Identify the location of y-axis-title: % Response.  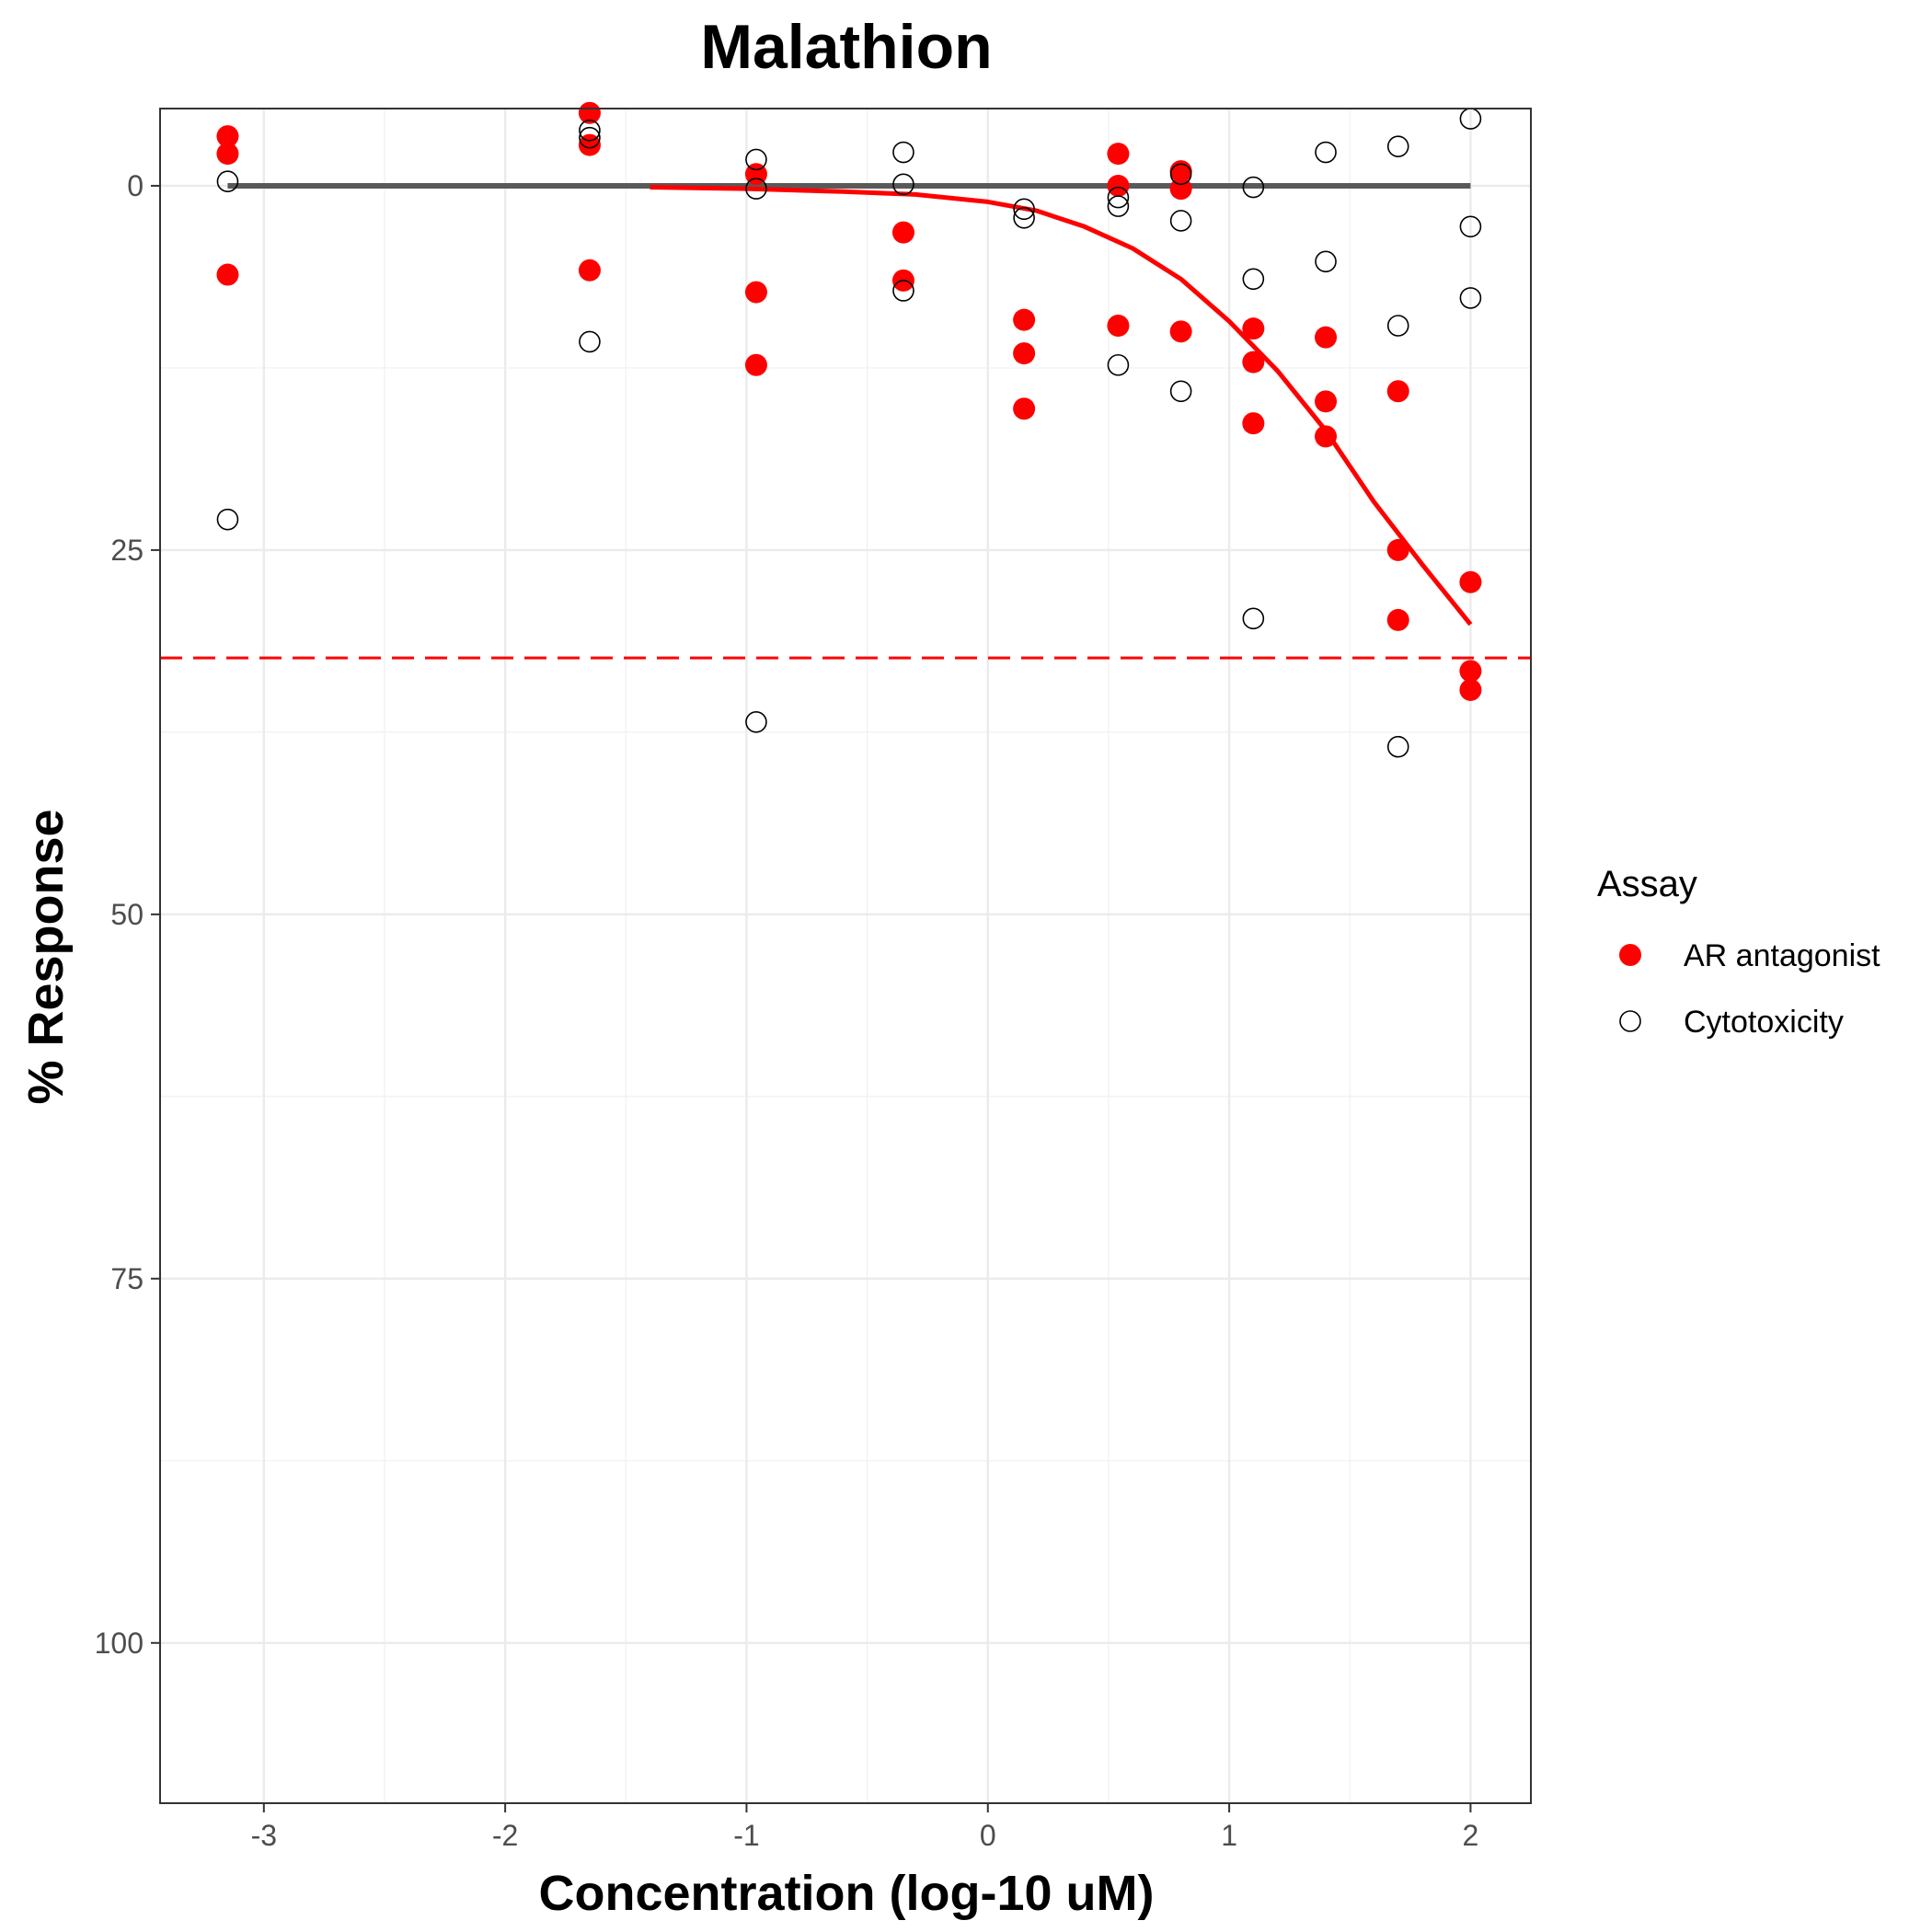
(46, 956).